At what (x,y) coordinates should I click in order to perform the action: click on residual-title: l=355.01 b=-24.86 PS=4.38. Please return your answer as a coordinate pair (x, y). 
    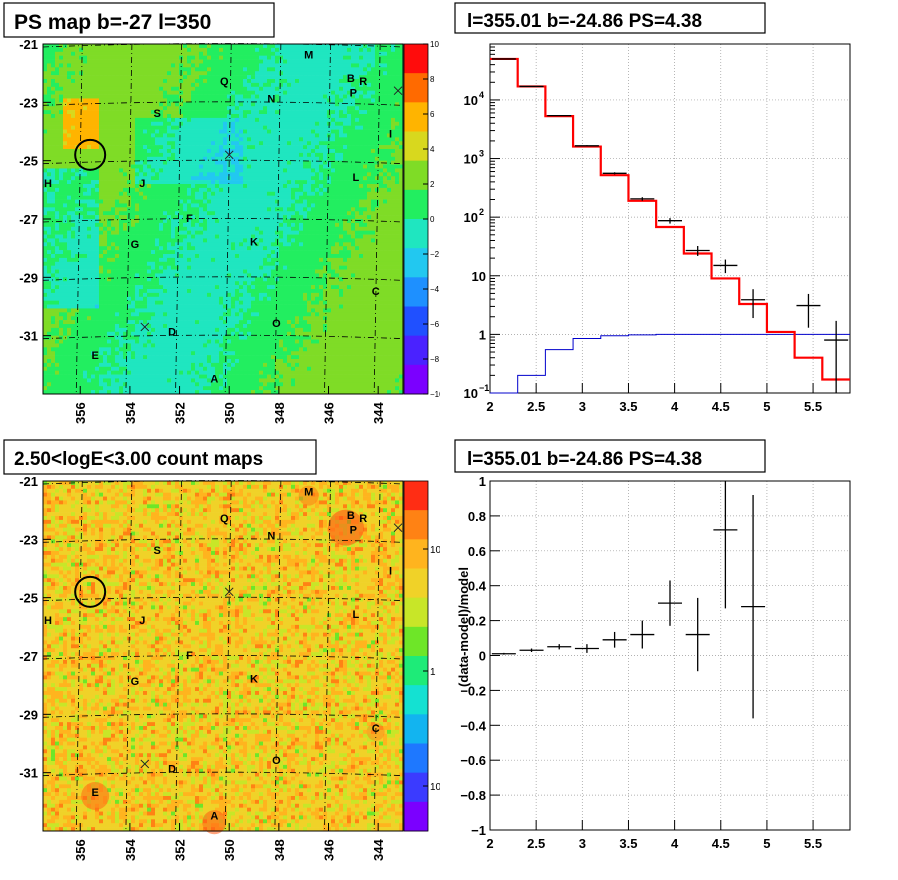
    Looking at the image, I should click on (584, 459).